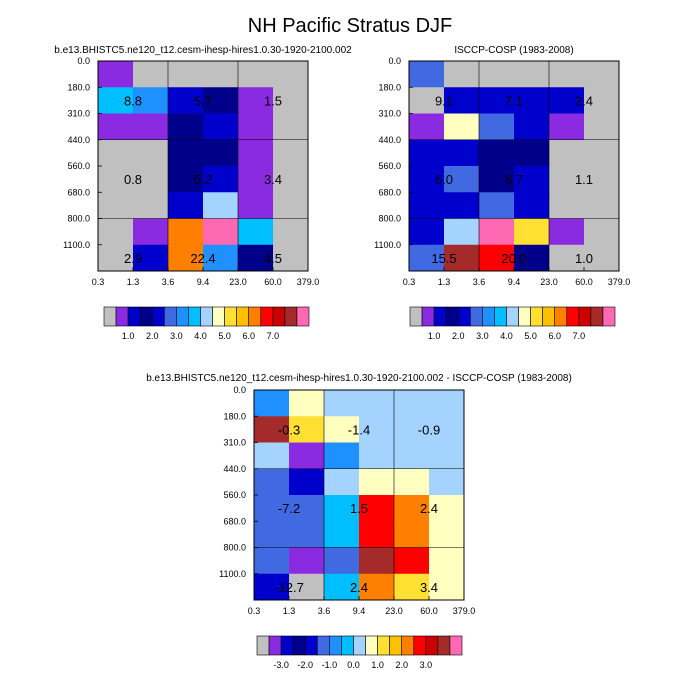 The height and width of the screenshot is (700, 700). Describe the element at coordinates (234, 521) in the screenshot. I see `y-tick-label: 680.0` at that location.